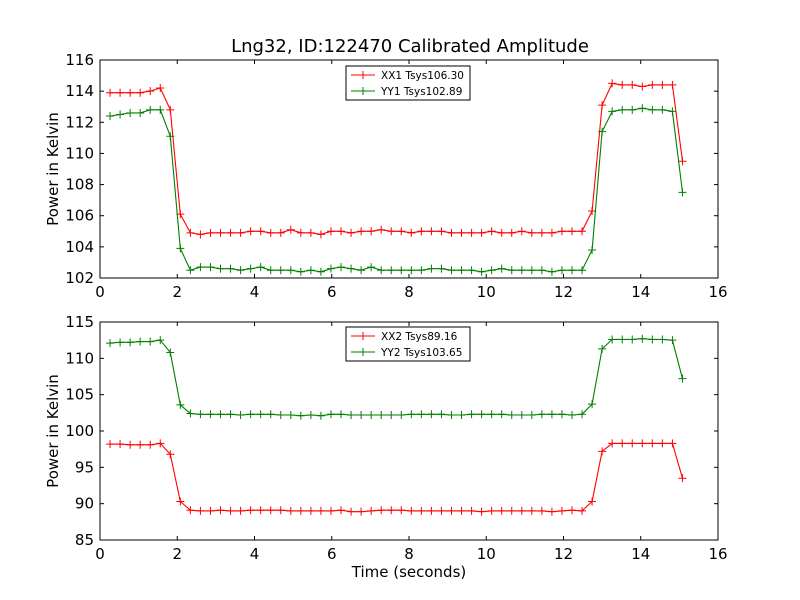 The width and height of the screenshot is (800, 600). I want to click on legend-box, so click(408, 344).